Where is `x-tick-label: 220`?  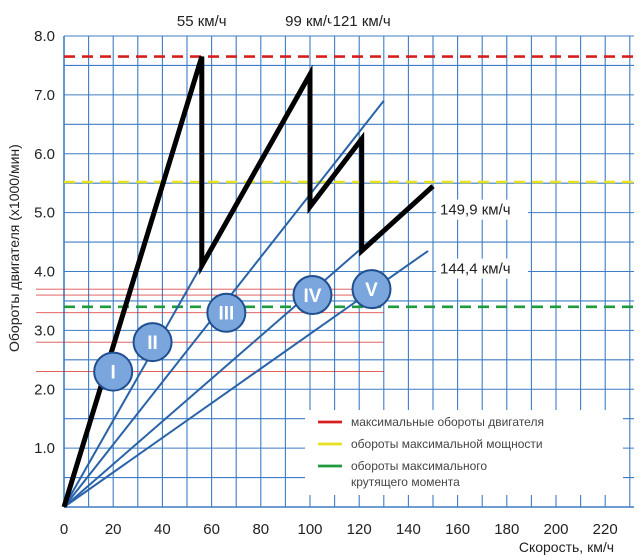 x-tick-label: 220 is located at coordinates (605, 529).